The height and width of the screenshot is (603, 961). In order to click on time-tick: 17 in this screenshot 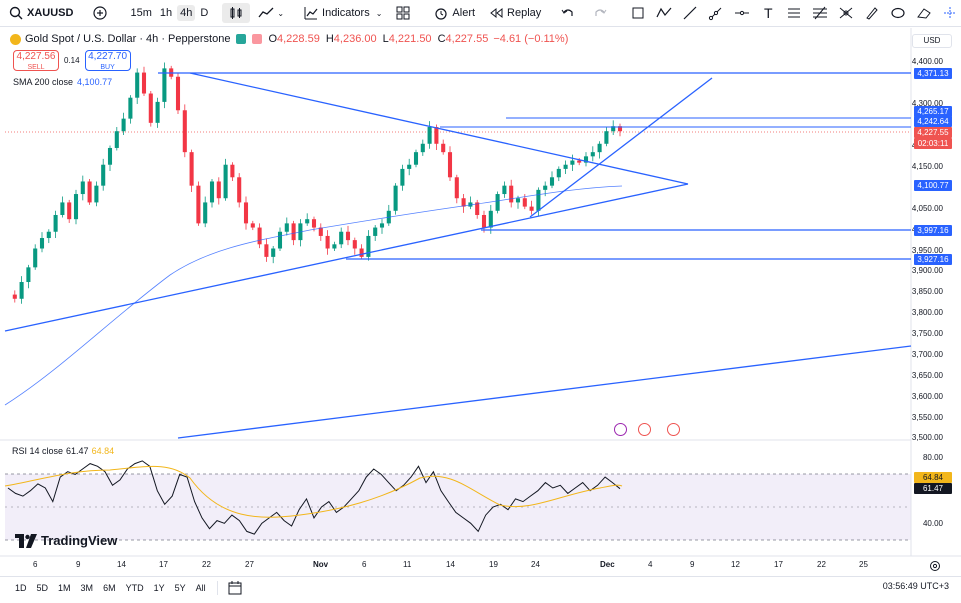, I will do `click(778, 564)`.